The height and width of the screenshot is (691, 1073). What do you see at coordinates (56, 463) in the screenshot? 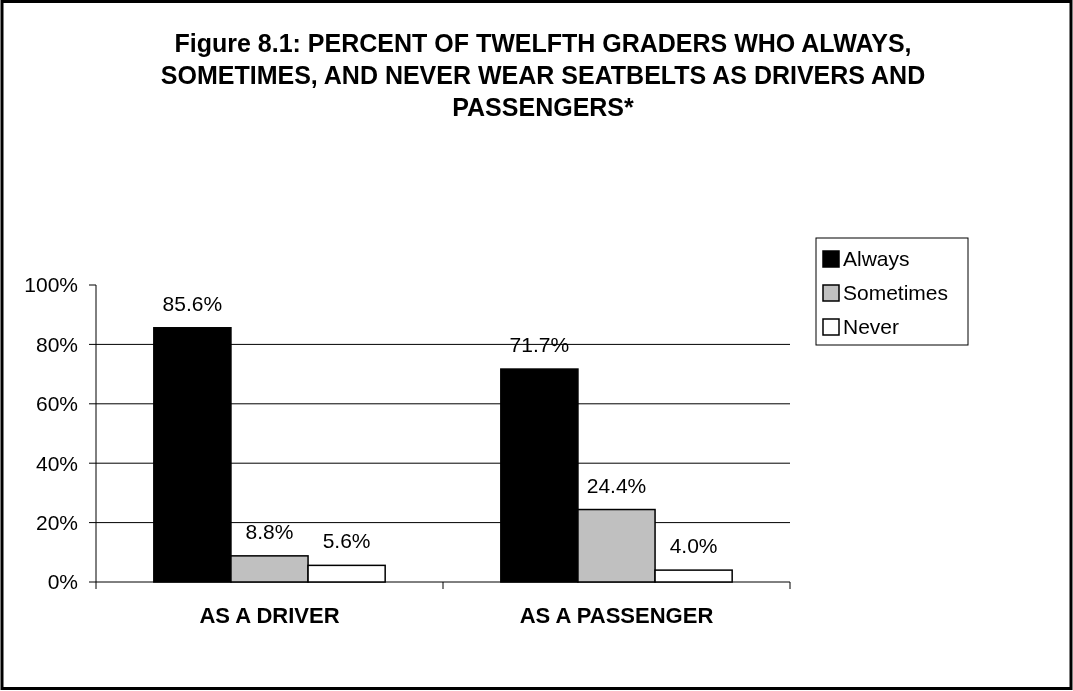
I see `y-tick-label: 40%` at bounding box center [56, 463].